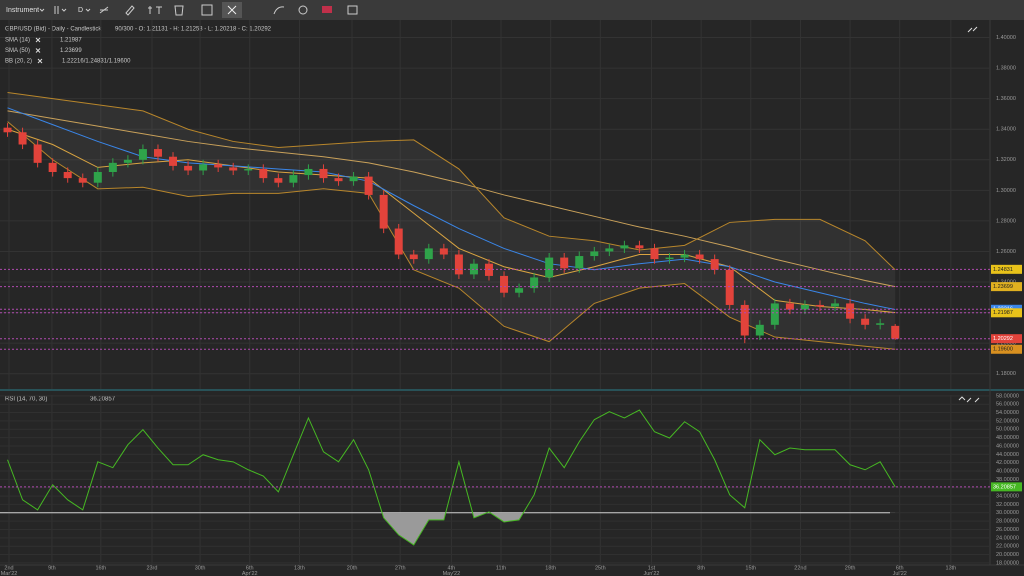 The width and height of the screenshot is (1024, 576). Describe the element at coordinates (550, 568) in the screenshot. I see `x-tick-label: 18th` at that location.